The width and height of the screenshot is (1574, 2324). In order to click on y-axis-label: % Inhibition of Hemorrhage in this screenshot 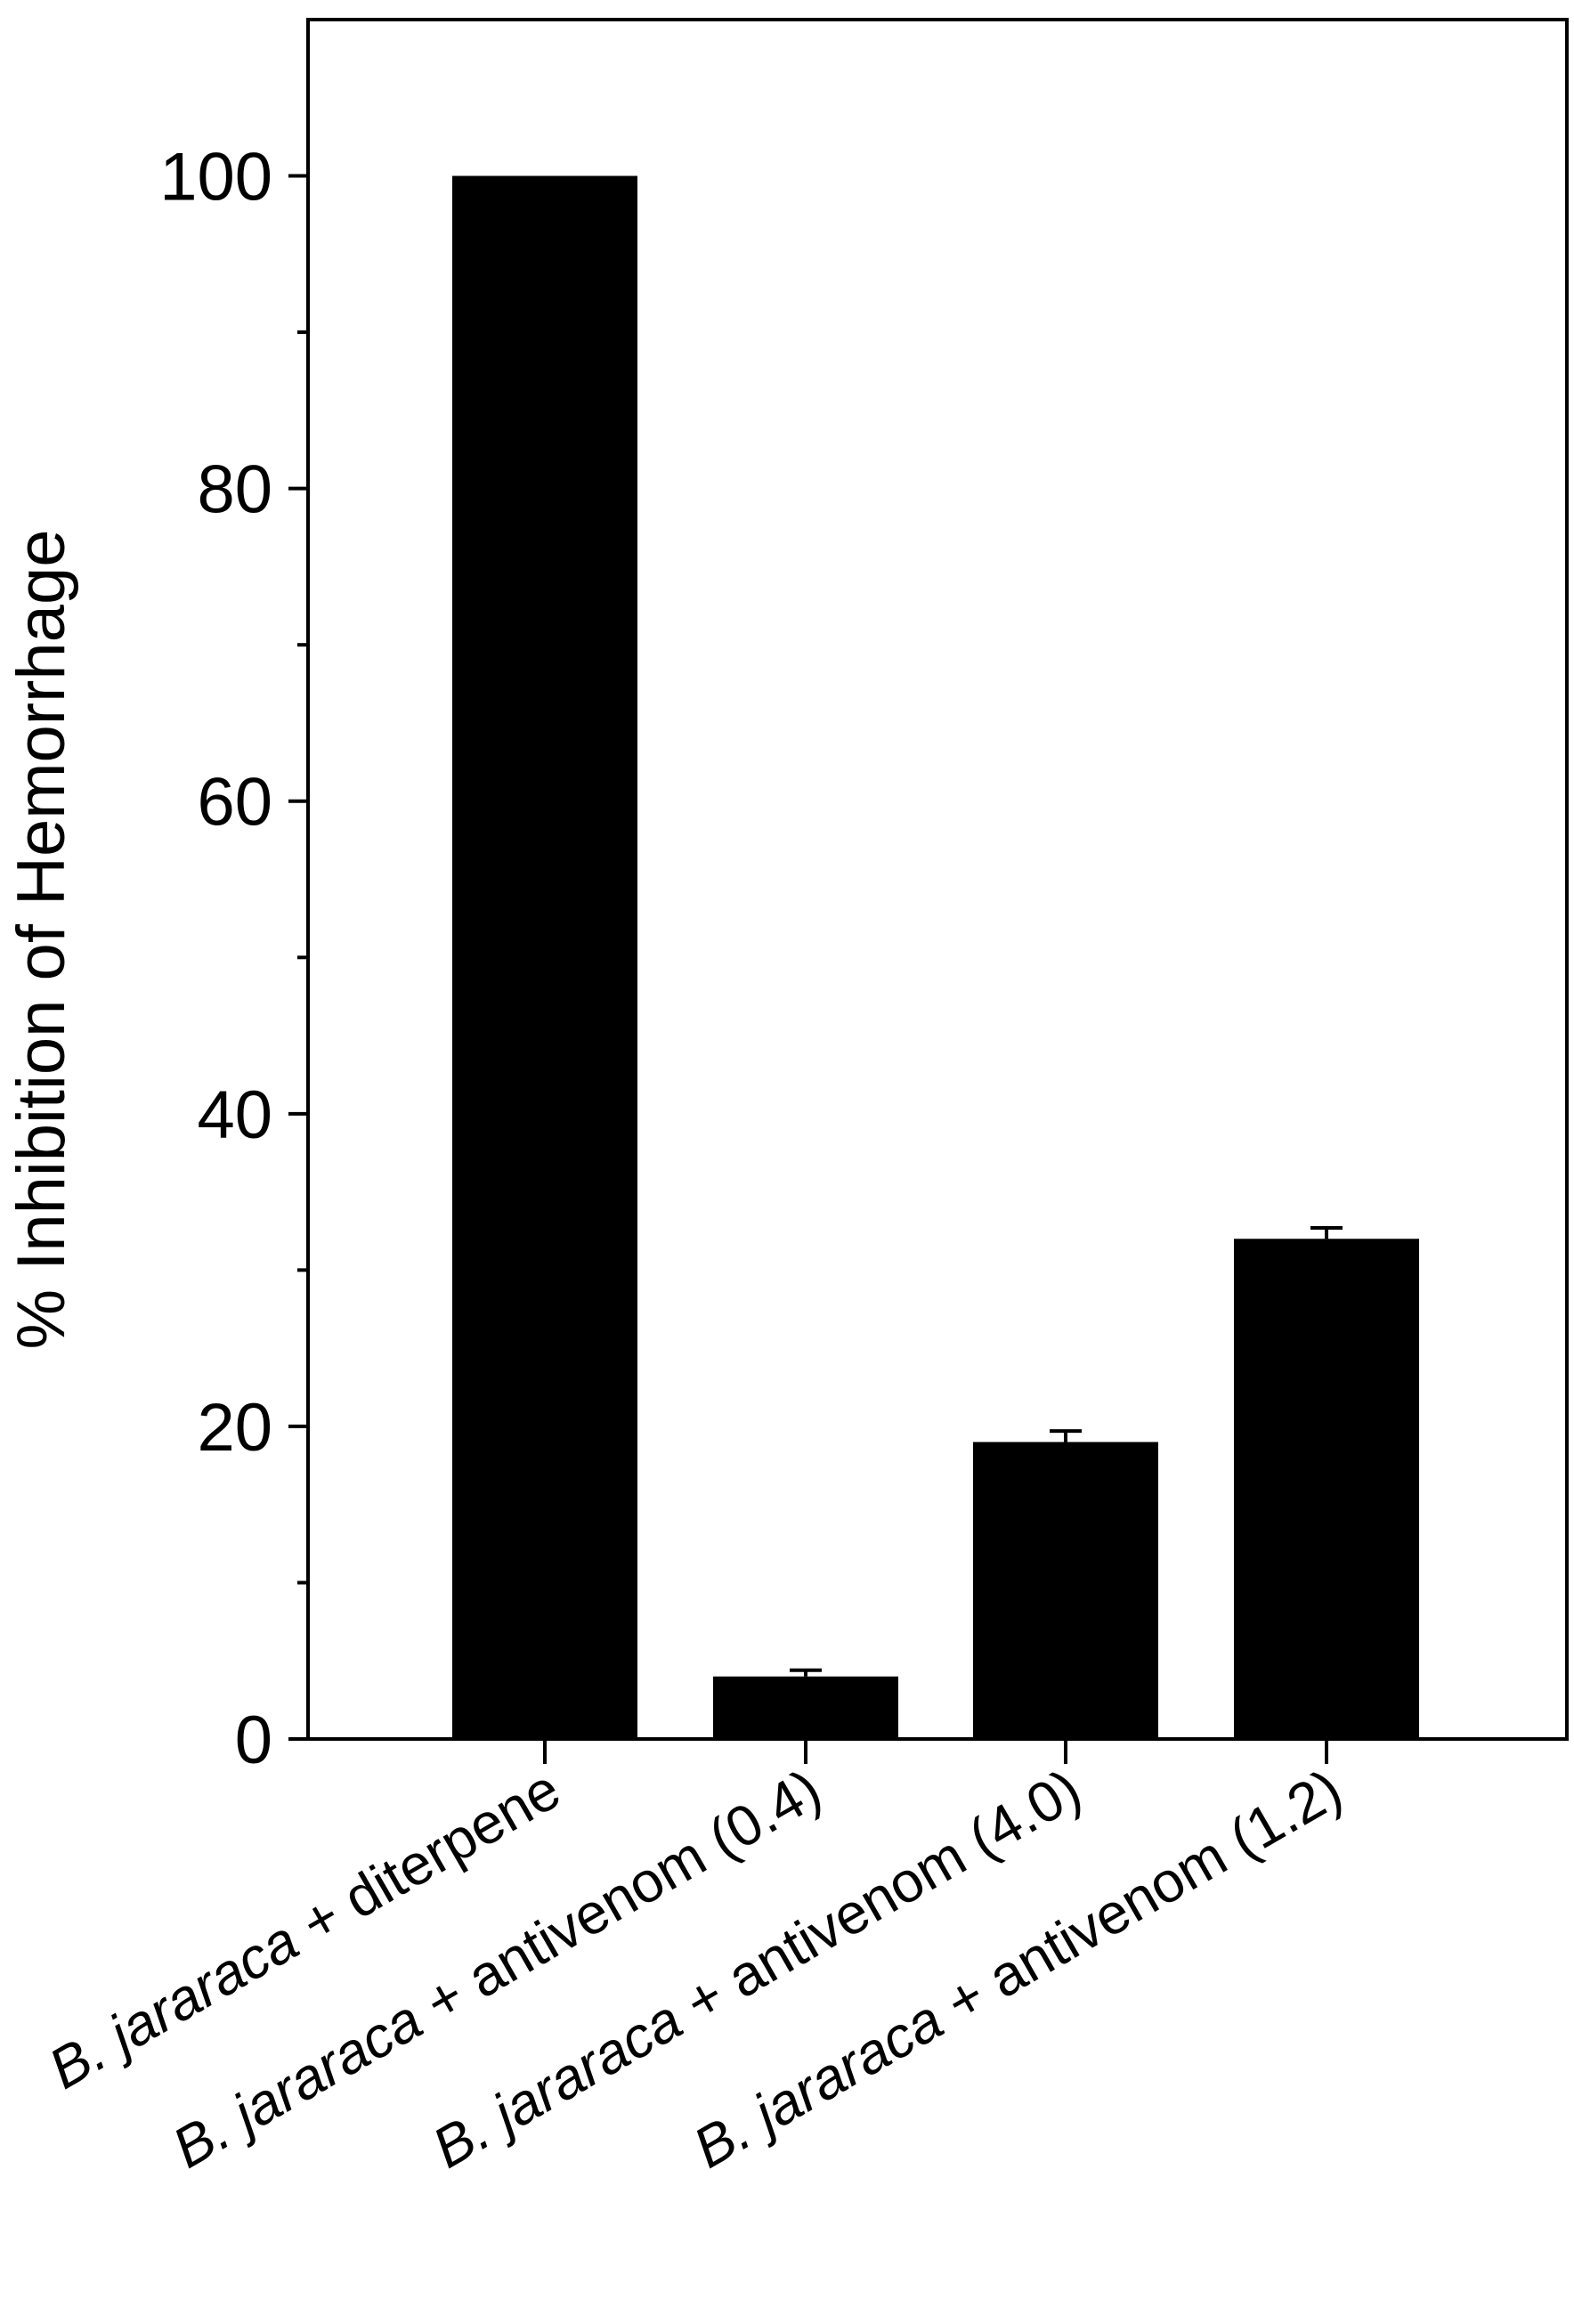, I will do `click(41, 940)`.